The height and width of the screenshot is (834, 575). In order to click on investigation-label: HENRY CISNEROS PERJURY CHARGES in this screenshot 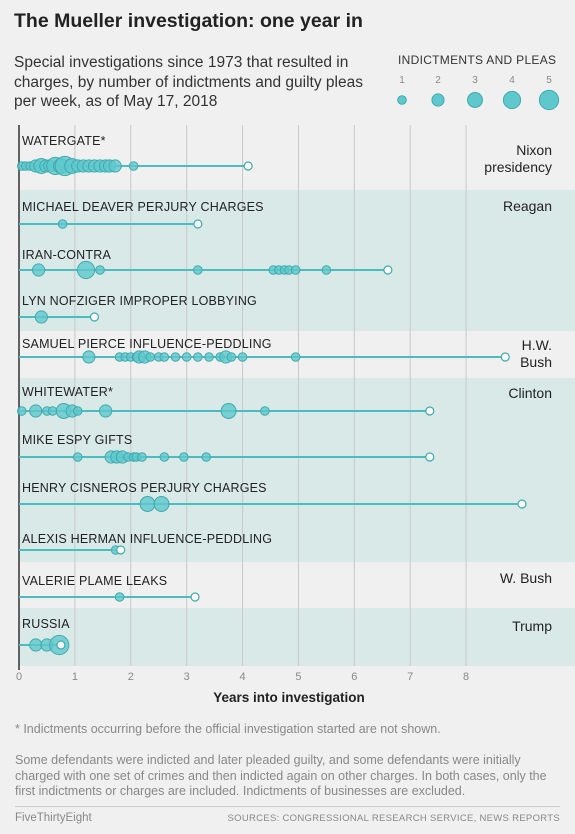, I will do `click(144, 488)`.